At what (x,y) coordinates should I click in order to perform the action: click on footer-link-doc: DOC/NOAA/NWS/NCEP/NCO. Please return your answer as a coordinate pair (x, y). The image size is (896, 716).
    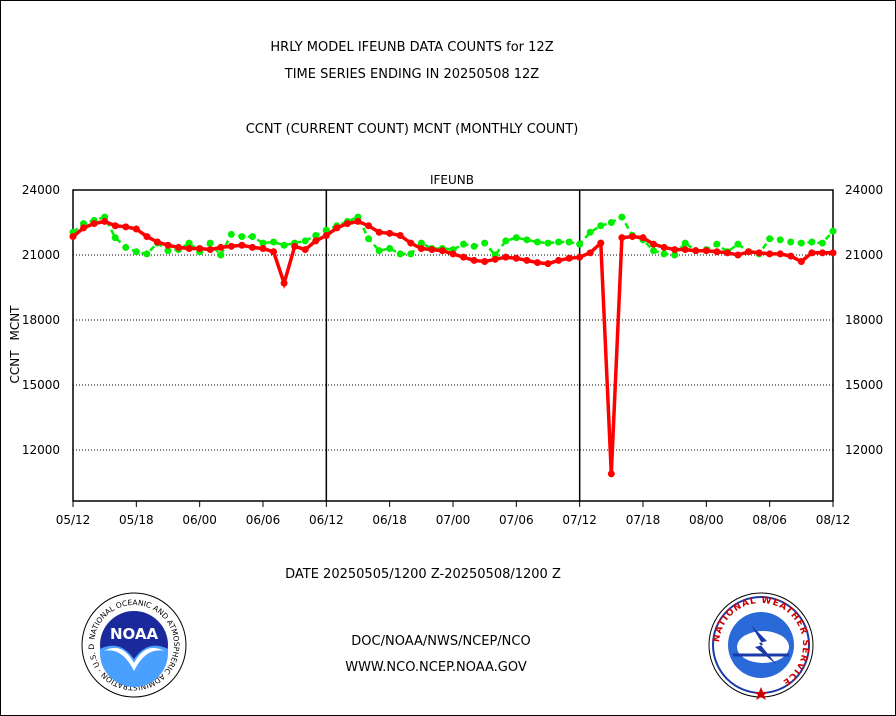
    Looking at the image, I should click on (440, 641).